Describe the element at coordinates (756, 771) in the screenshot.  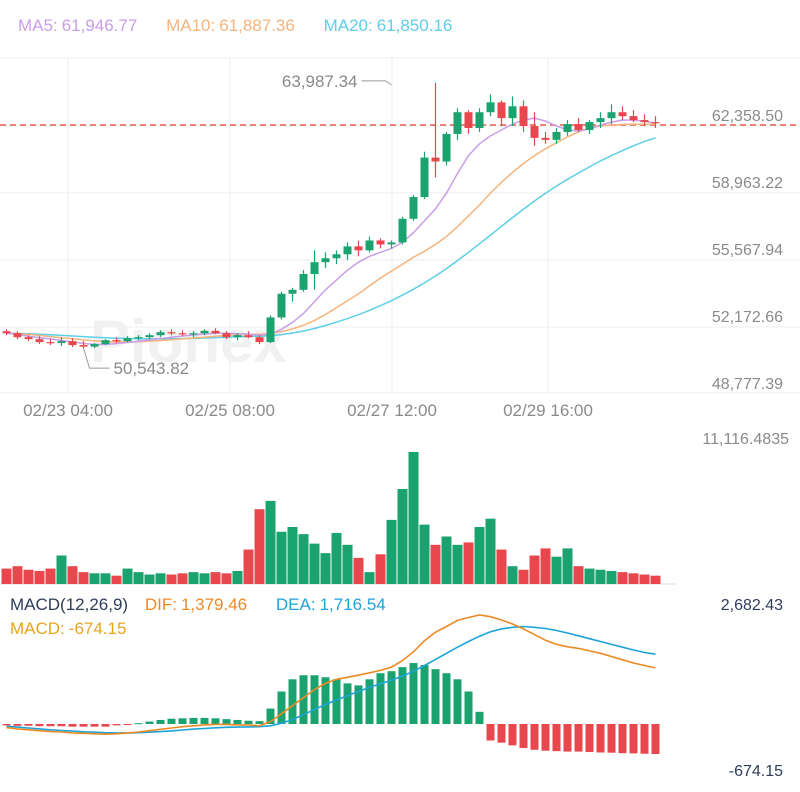
I see `macd-min-label: -674.15` at that location.